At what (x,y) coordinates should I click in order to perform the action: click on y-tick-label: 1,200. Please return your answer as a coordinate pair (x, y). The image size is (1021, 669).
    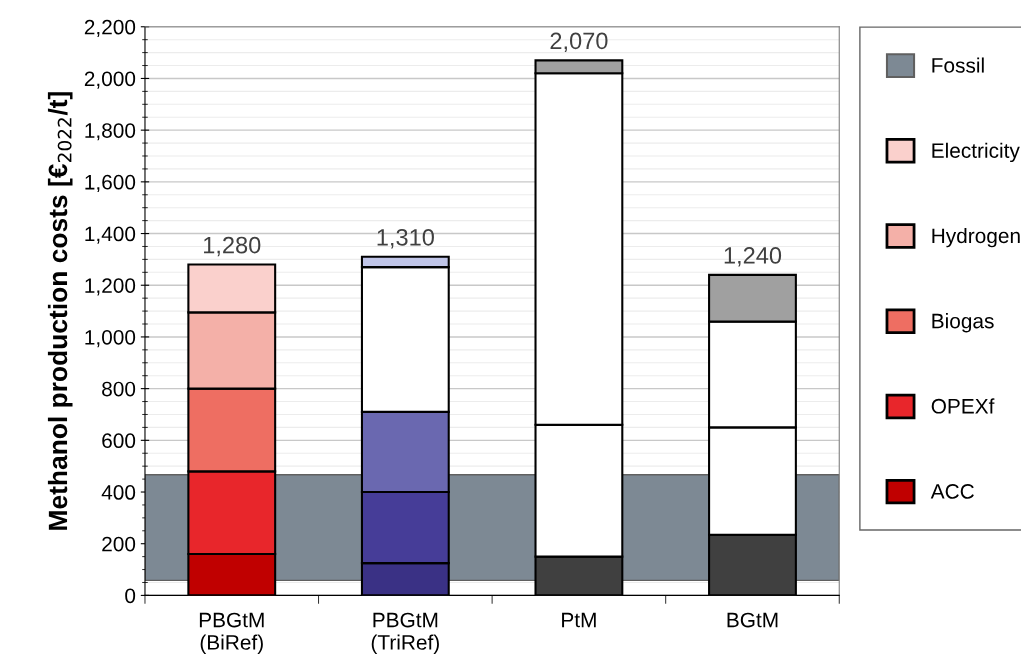
    Looking at the image, I should click on (110, 287).